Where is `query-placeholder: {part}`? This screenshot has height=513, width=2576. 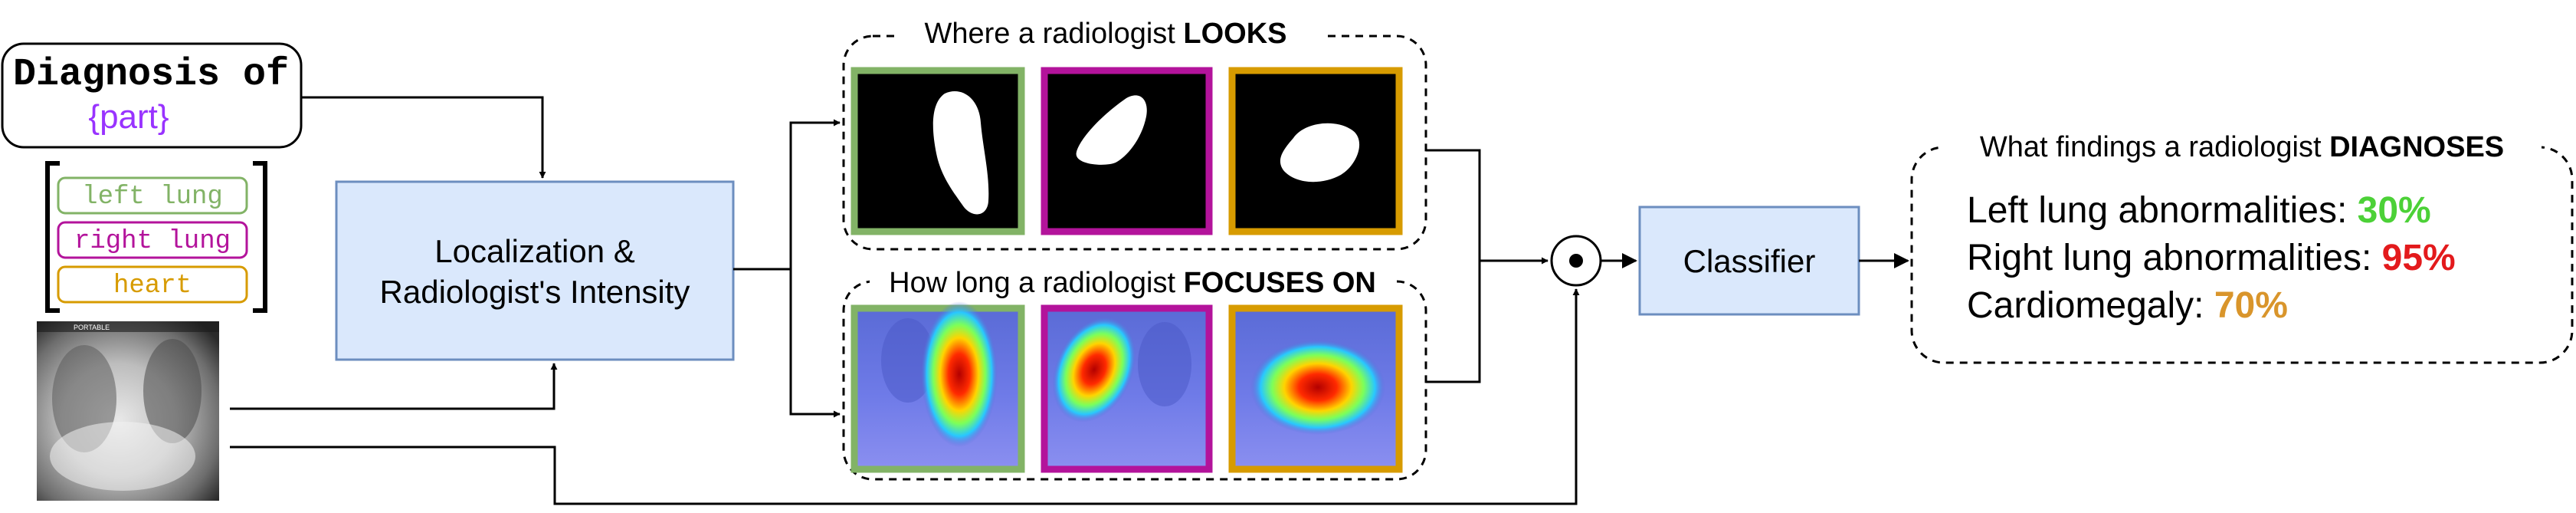
query-placeholder: {part} is located at coordinates (128, 117).